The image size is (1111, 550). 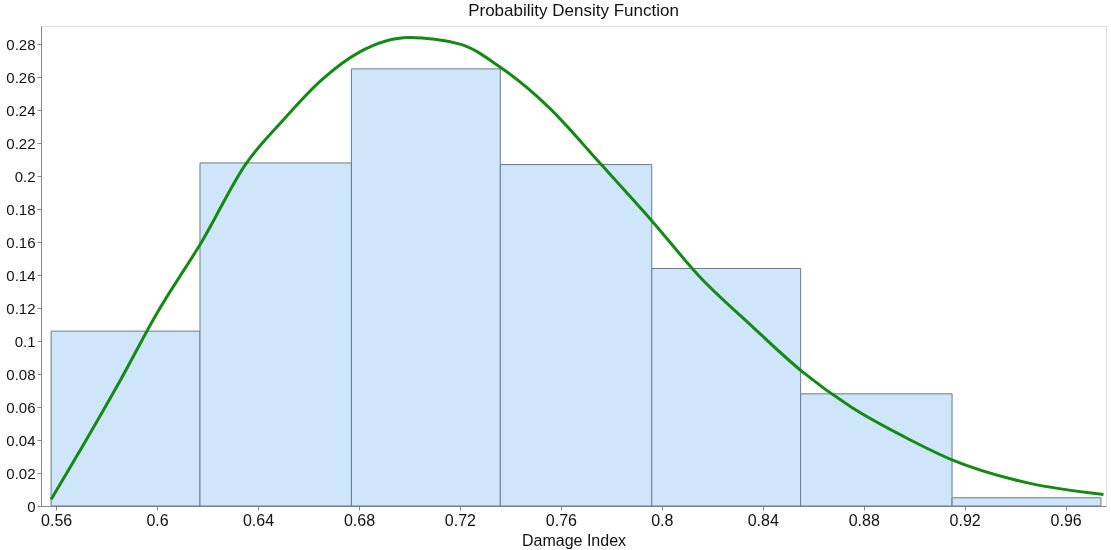 I want to click on y-tick-label: 0.02, so click(x=21, y=473).